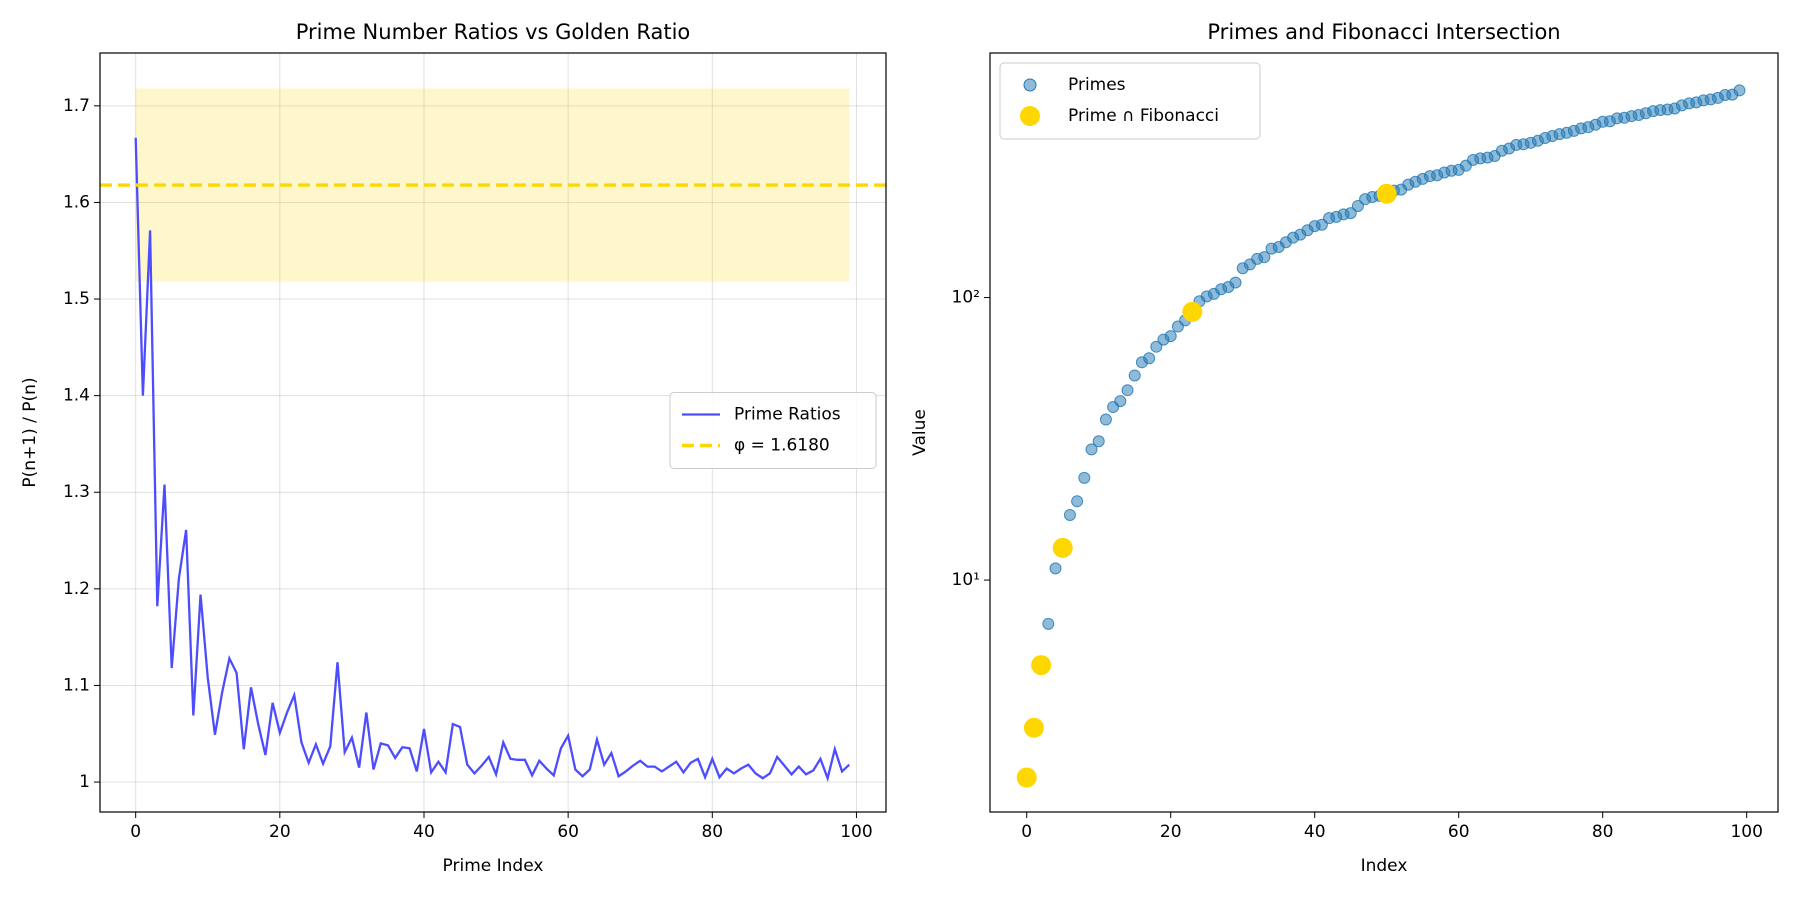  What do you see at coordinates (787, 415) in the screenshot?
I see `legend-label: Prime Ratios` at bounding box center [787, 415].